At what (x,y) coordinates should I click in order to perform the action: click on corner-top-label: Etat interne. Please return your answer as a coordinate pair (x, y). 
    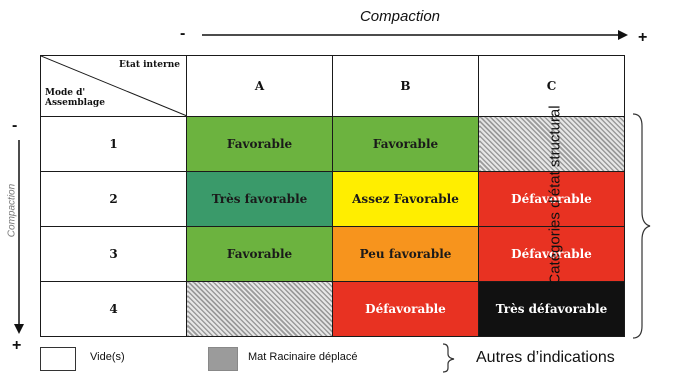
    Looking at the image, I should click on (149, 65).